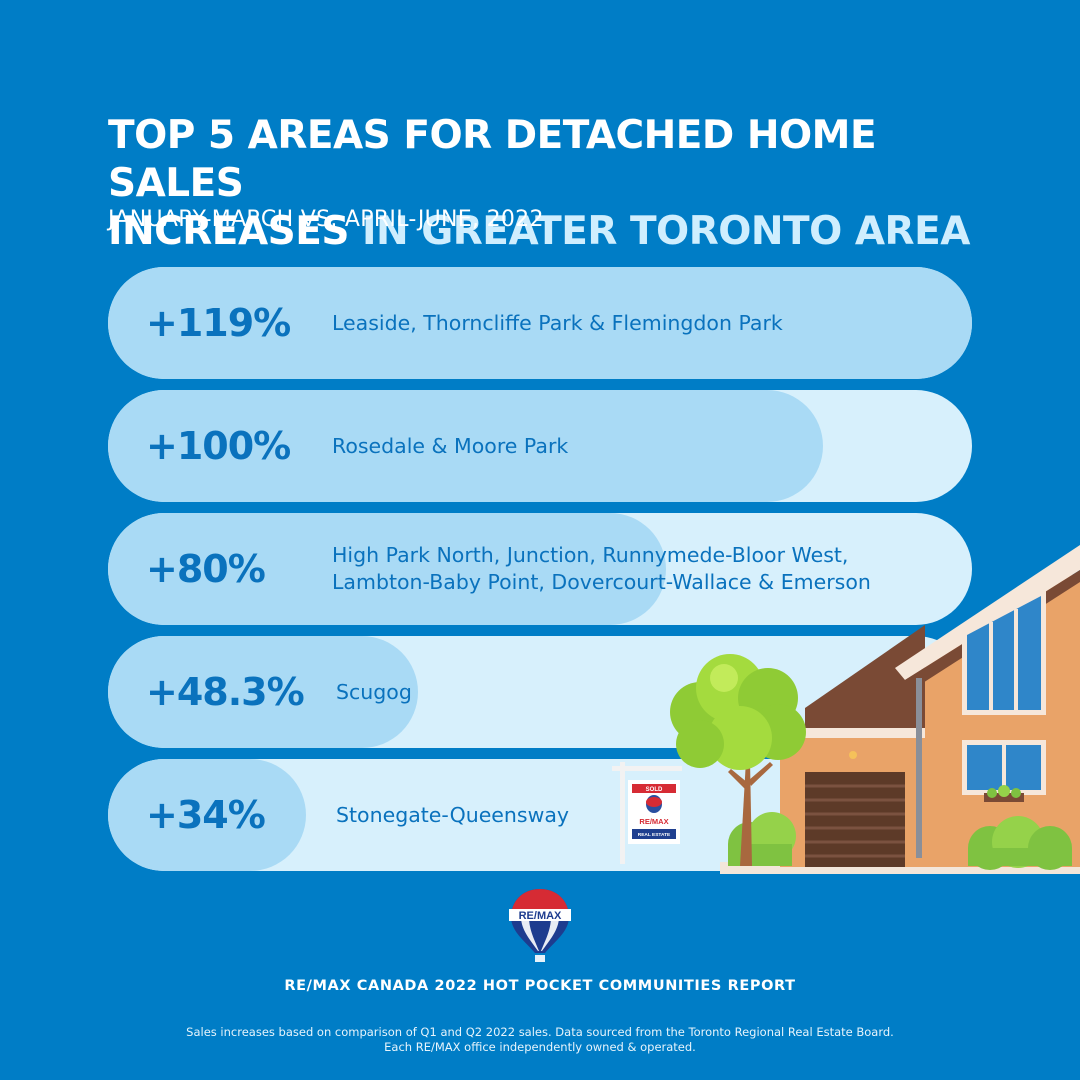  I want to click on bar-category-label: Scugog, so click(636, 692).